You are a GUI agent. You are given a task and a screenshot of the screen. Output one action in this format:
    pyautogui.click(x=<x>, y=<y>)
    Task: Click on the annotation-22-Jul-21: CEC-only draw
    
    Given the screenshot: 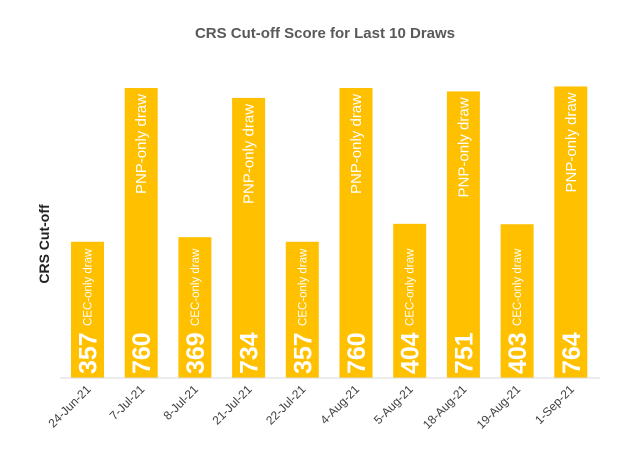 What is the action you would take?
    pyautogui.click(x=303, y=287)
    